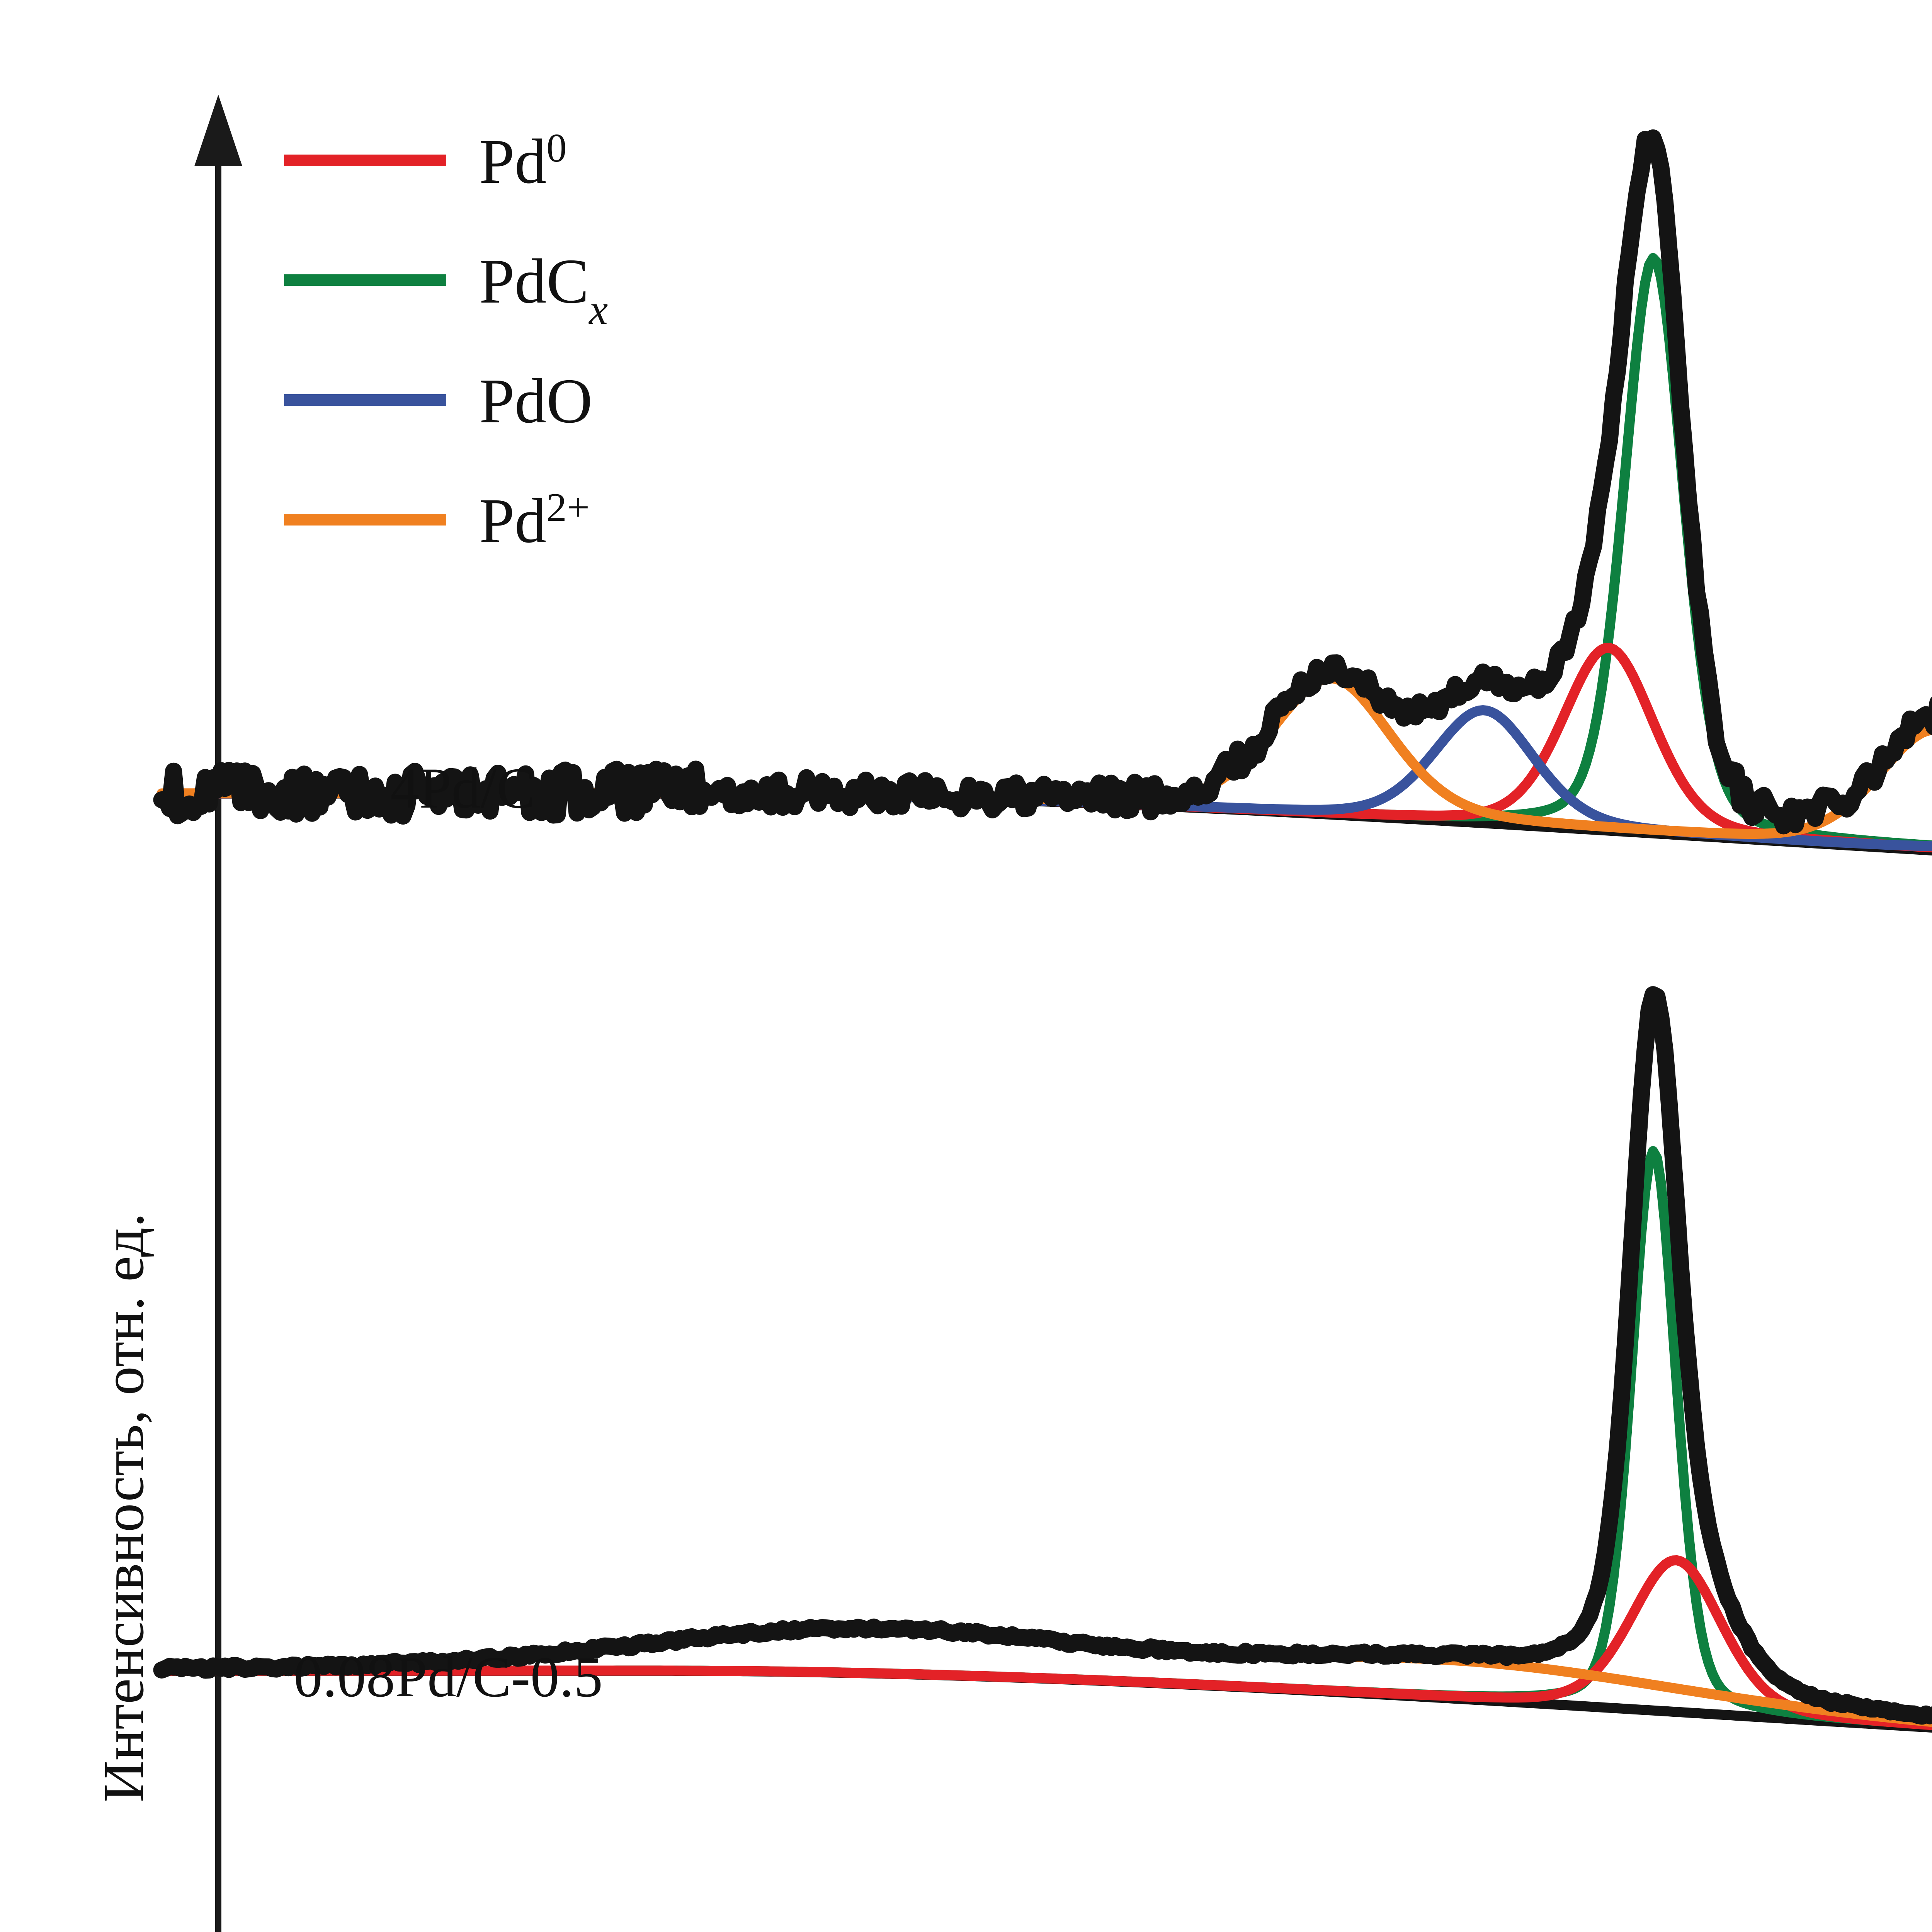 This screenshot has height=1932, width=1932. What do you see at coordinates (543, 289) in the screenshot?
I see `legend-label-pdcx: PdCx` at bounding box center [543, 289].